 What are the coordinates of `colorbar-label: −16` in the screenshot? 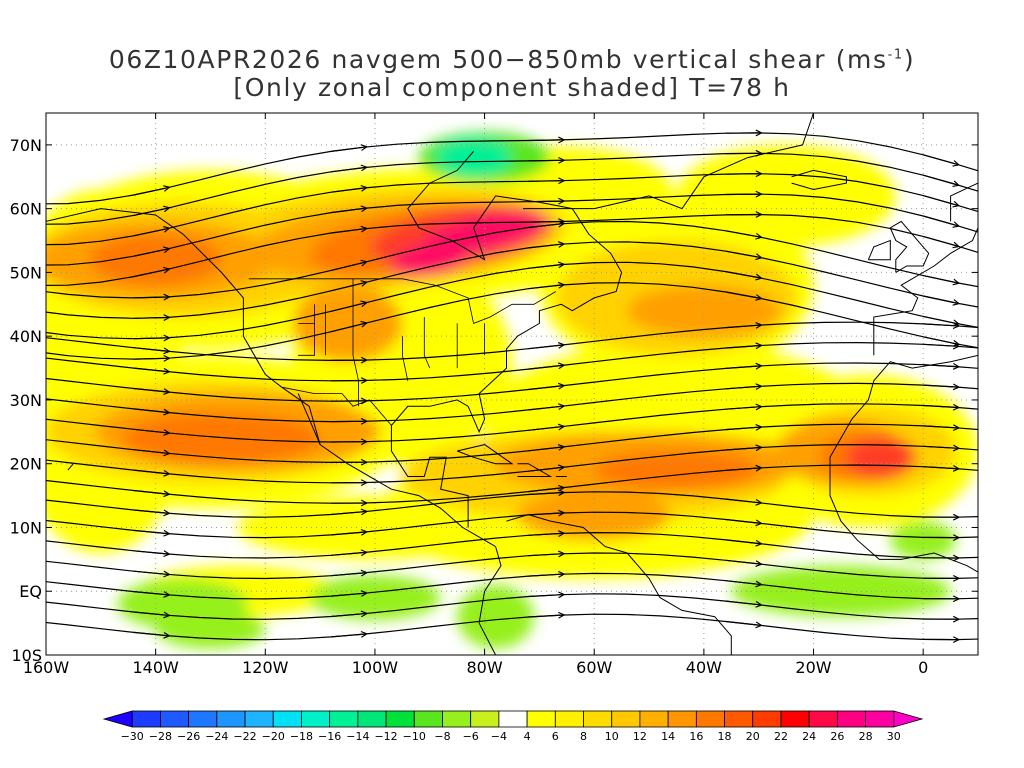 It's located at (329, 736).